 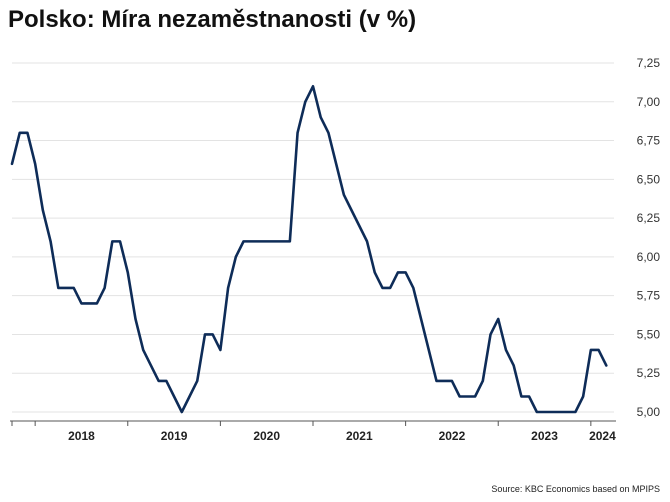 What do you see at coordinates (649, 102) in the screenshot?
I see `y-tick-label: 7,00` at bounding box center [649, 102].